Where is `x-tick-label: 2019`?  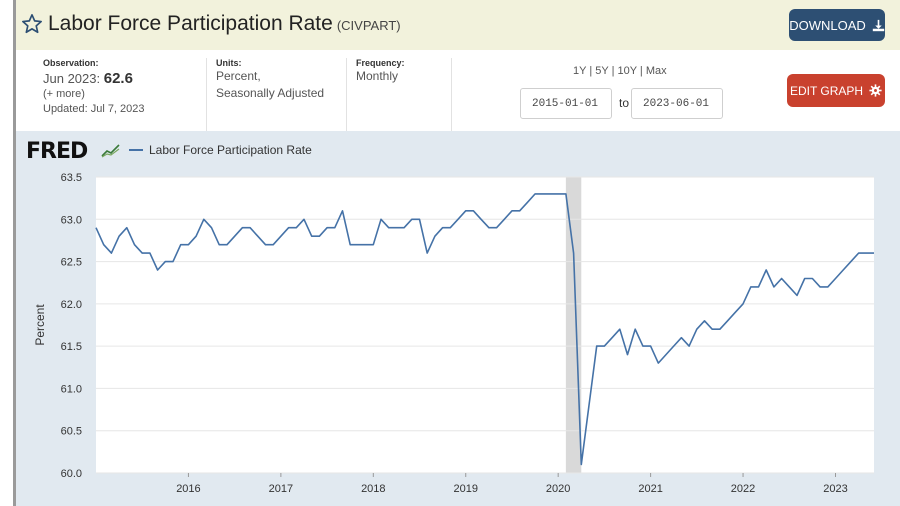
x-tick-label: 2019 is located at coordinates (466, 489).